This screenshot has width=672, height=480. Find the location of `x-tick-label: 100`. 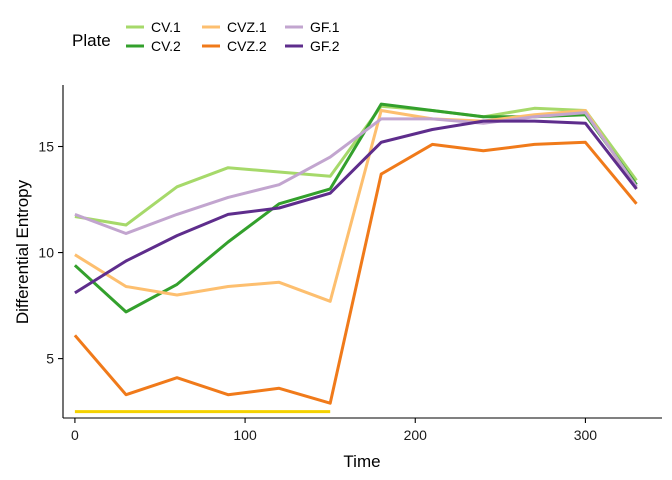

x-tick-label: 100 is located at coordinates (245, 435).